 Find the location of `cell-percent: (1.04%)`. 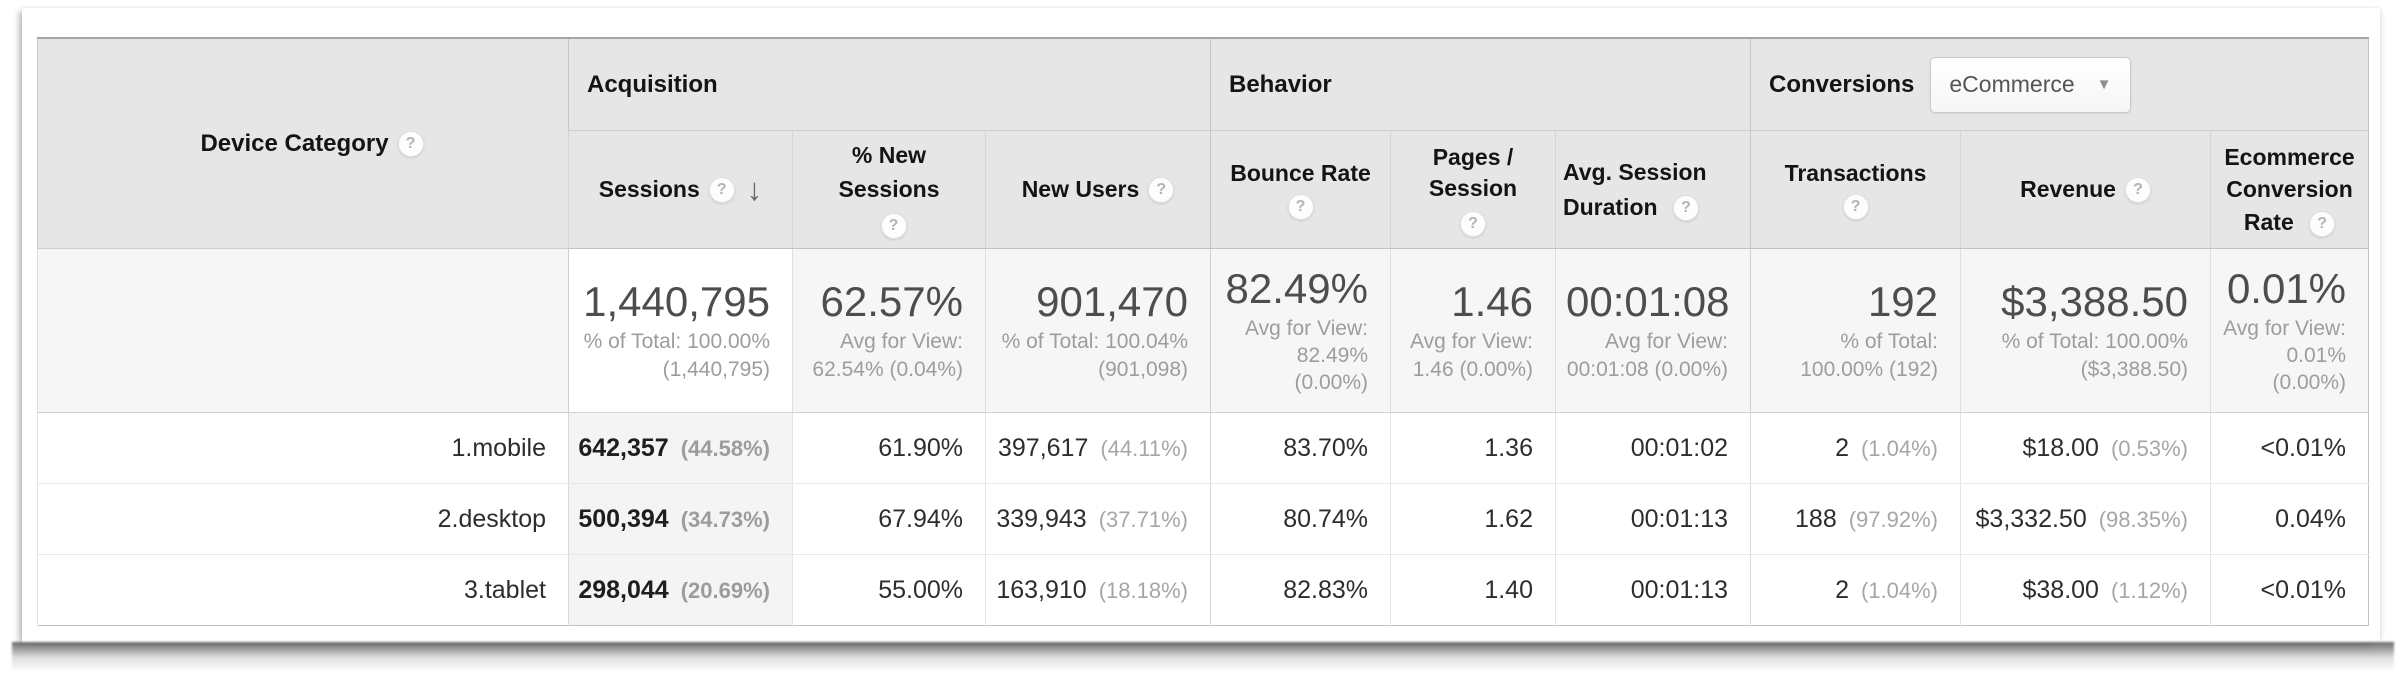

cell-percent: (1.04%) is located at coordinates (1899, 590).